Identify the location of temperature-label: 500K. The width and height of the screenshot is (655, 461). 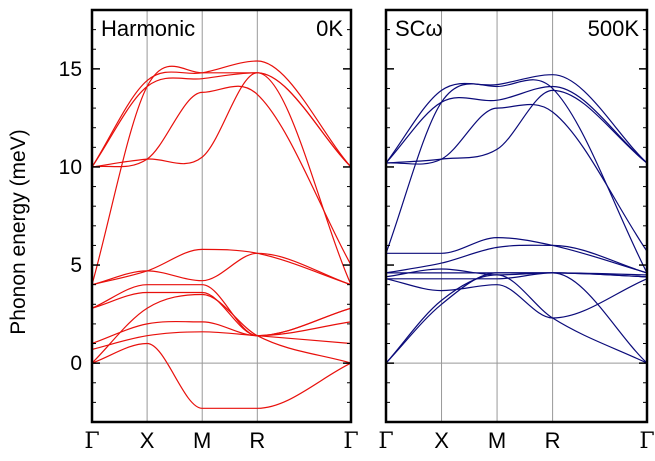
(614, 28).